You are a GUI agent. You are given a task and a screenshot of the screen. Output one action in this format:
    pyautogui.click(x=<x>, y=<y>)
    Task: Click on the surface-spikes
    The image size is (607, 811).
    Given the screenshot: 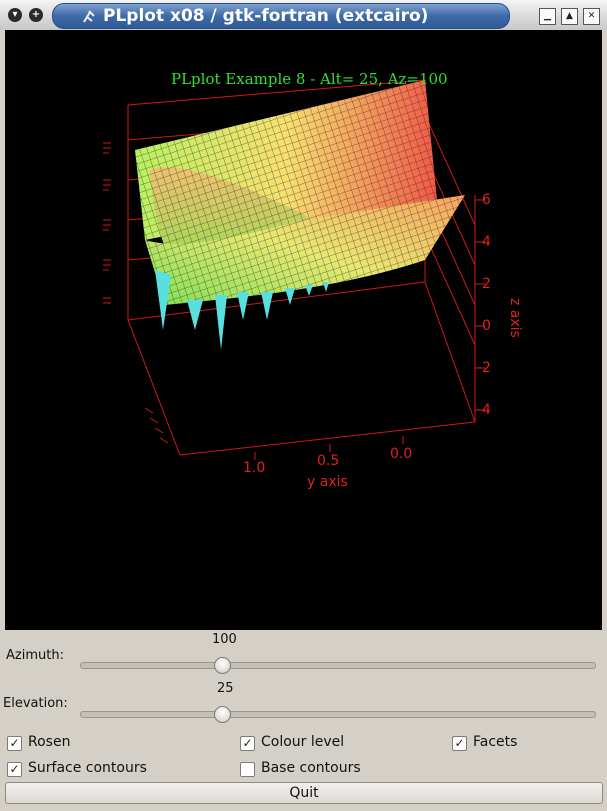 What is the action you would take?
    pyautogui.click(x=242, y=310)
    